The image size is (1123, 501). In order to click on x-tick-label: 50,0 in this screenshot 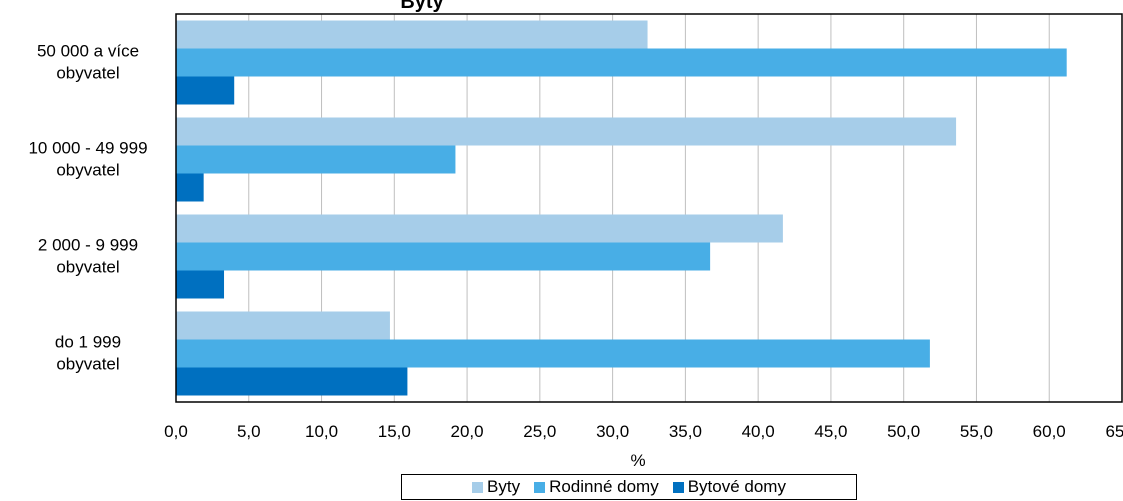, I will do `click(903, 431)`.